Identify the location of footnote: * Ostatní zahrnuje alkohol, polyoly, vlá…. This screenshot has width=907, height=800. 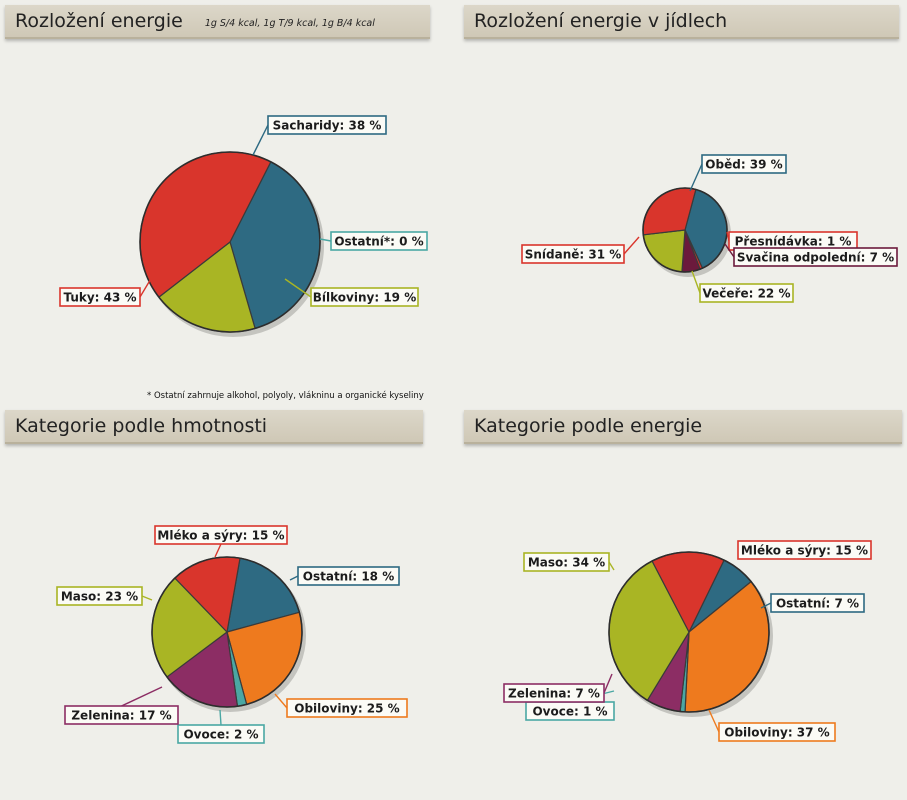
(285, 396).